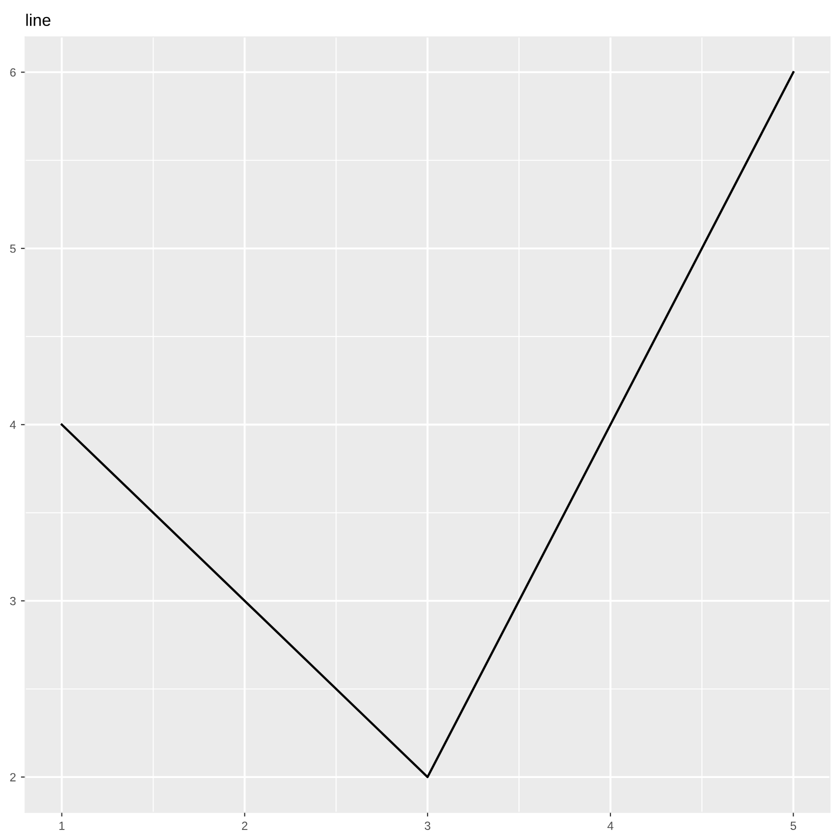  Describe the element at coordinates (245, 826) in the screenshot. I see `x-tick-label: 2` at that location.